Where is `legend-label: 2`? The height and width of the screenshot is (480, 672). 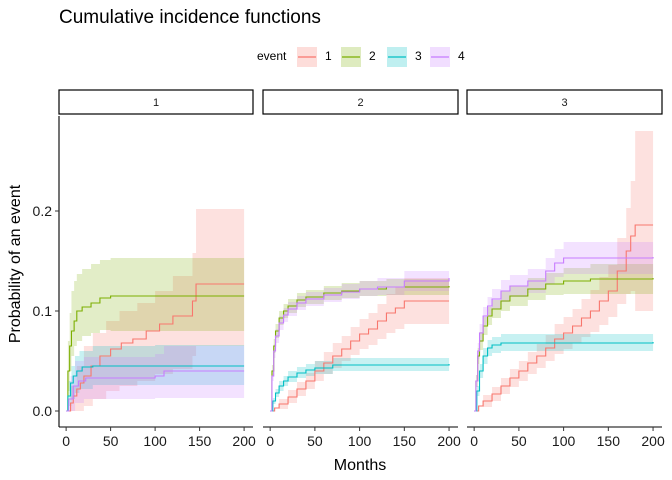 legend-label: 2 is located at coordinates (372, 56).